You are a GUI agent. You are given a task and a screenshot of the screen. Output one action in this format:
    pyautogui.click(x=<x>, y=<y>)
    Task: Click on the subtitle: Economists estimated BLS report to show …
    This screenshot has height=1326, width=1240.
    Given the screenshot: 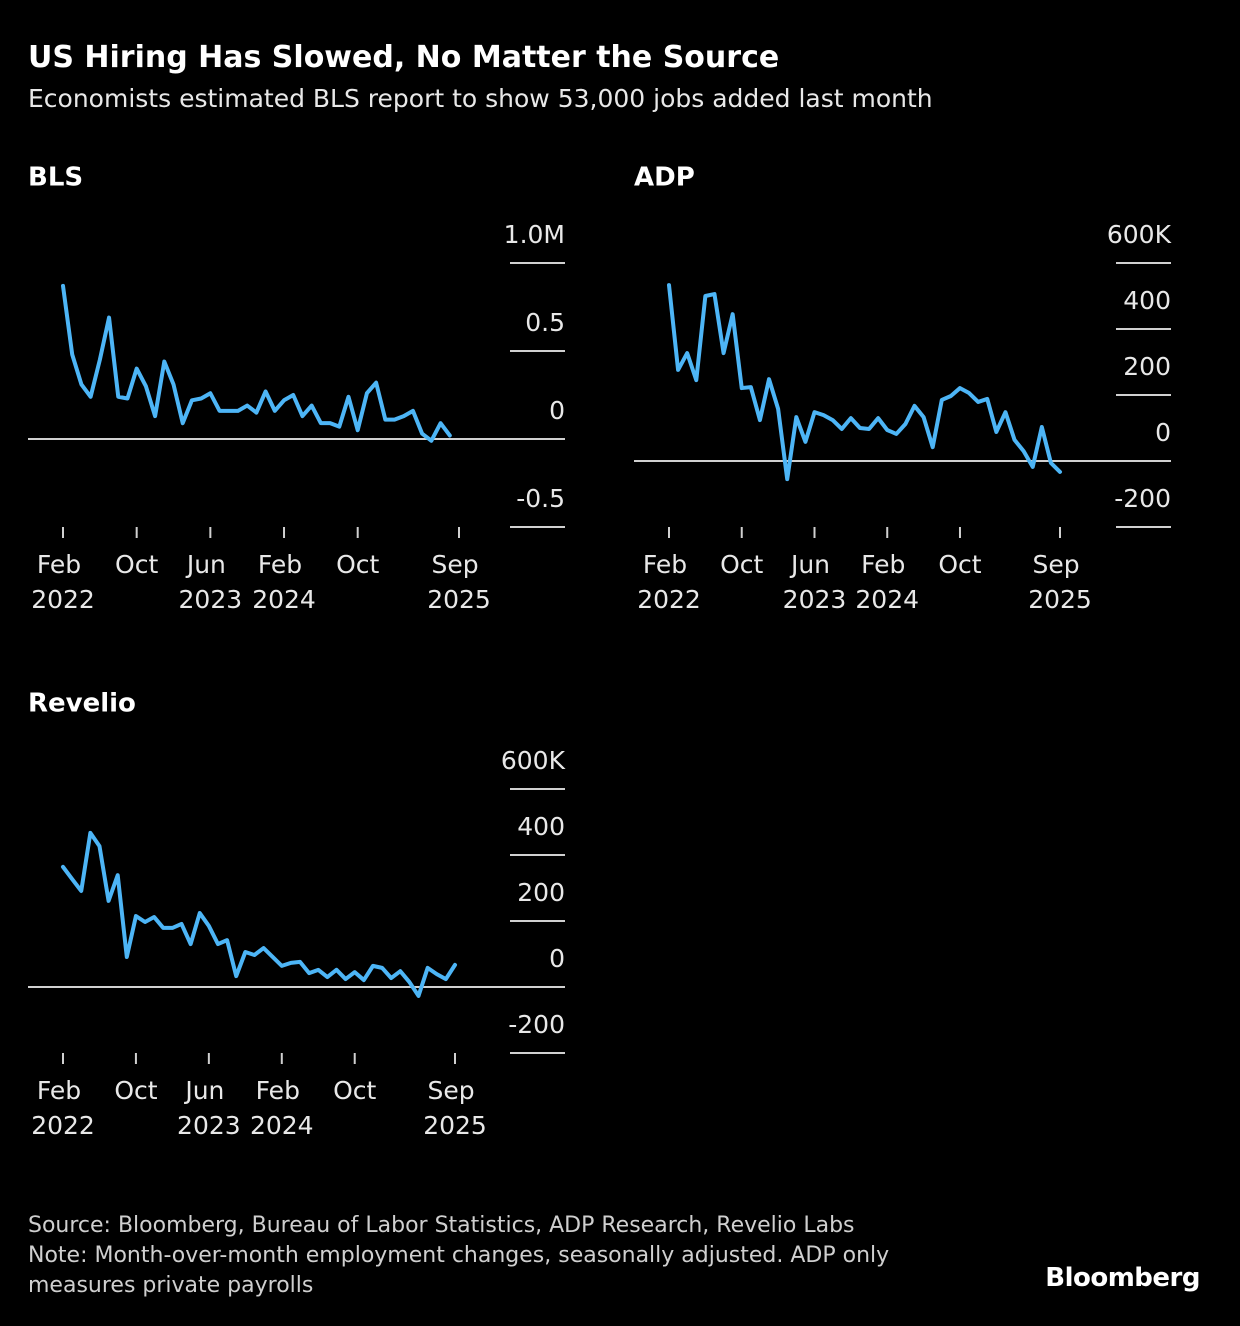 What is the action you would take?
    pyautogui.click(x=480, y=98)
    